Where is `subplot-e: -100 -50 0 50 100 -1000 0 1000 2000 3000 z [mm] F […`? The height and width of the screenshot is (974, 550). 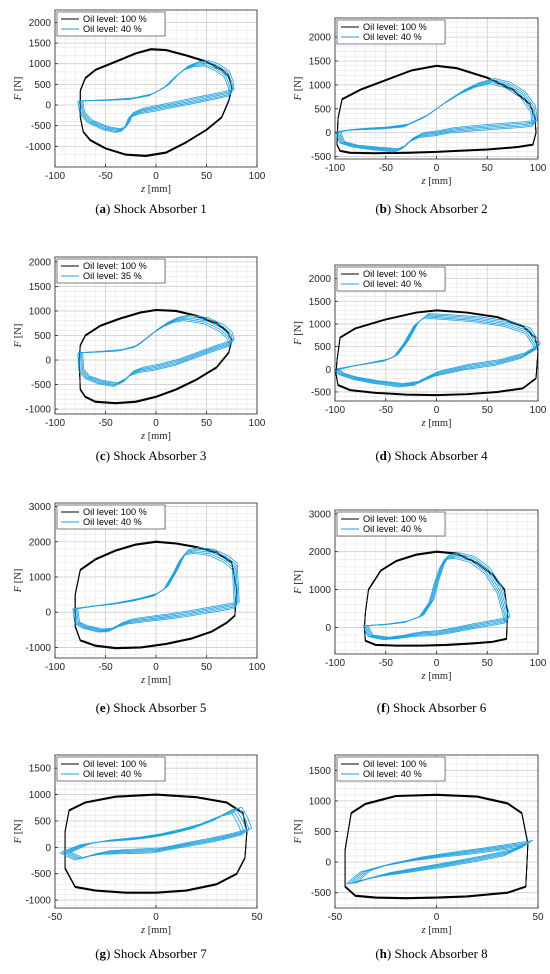 subplot-e: -100 -50 0 50 100 -1000 0 1000 2000 3000 z [mm] F [… is located at coordinates (139, 608).